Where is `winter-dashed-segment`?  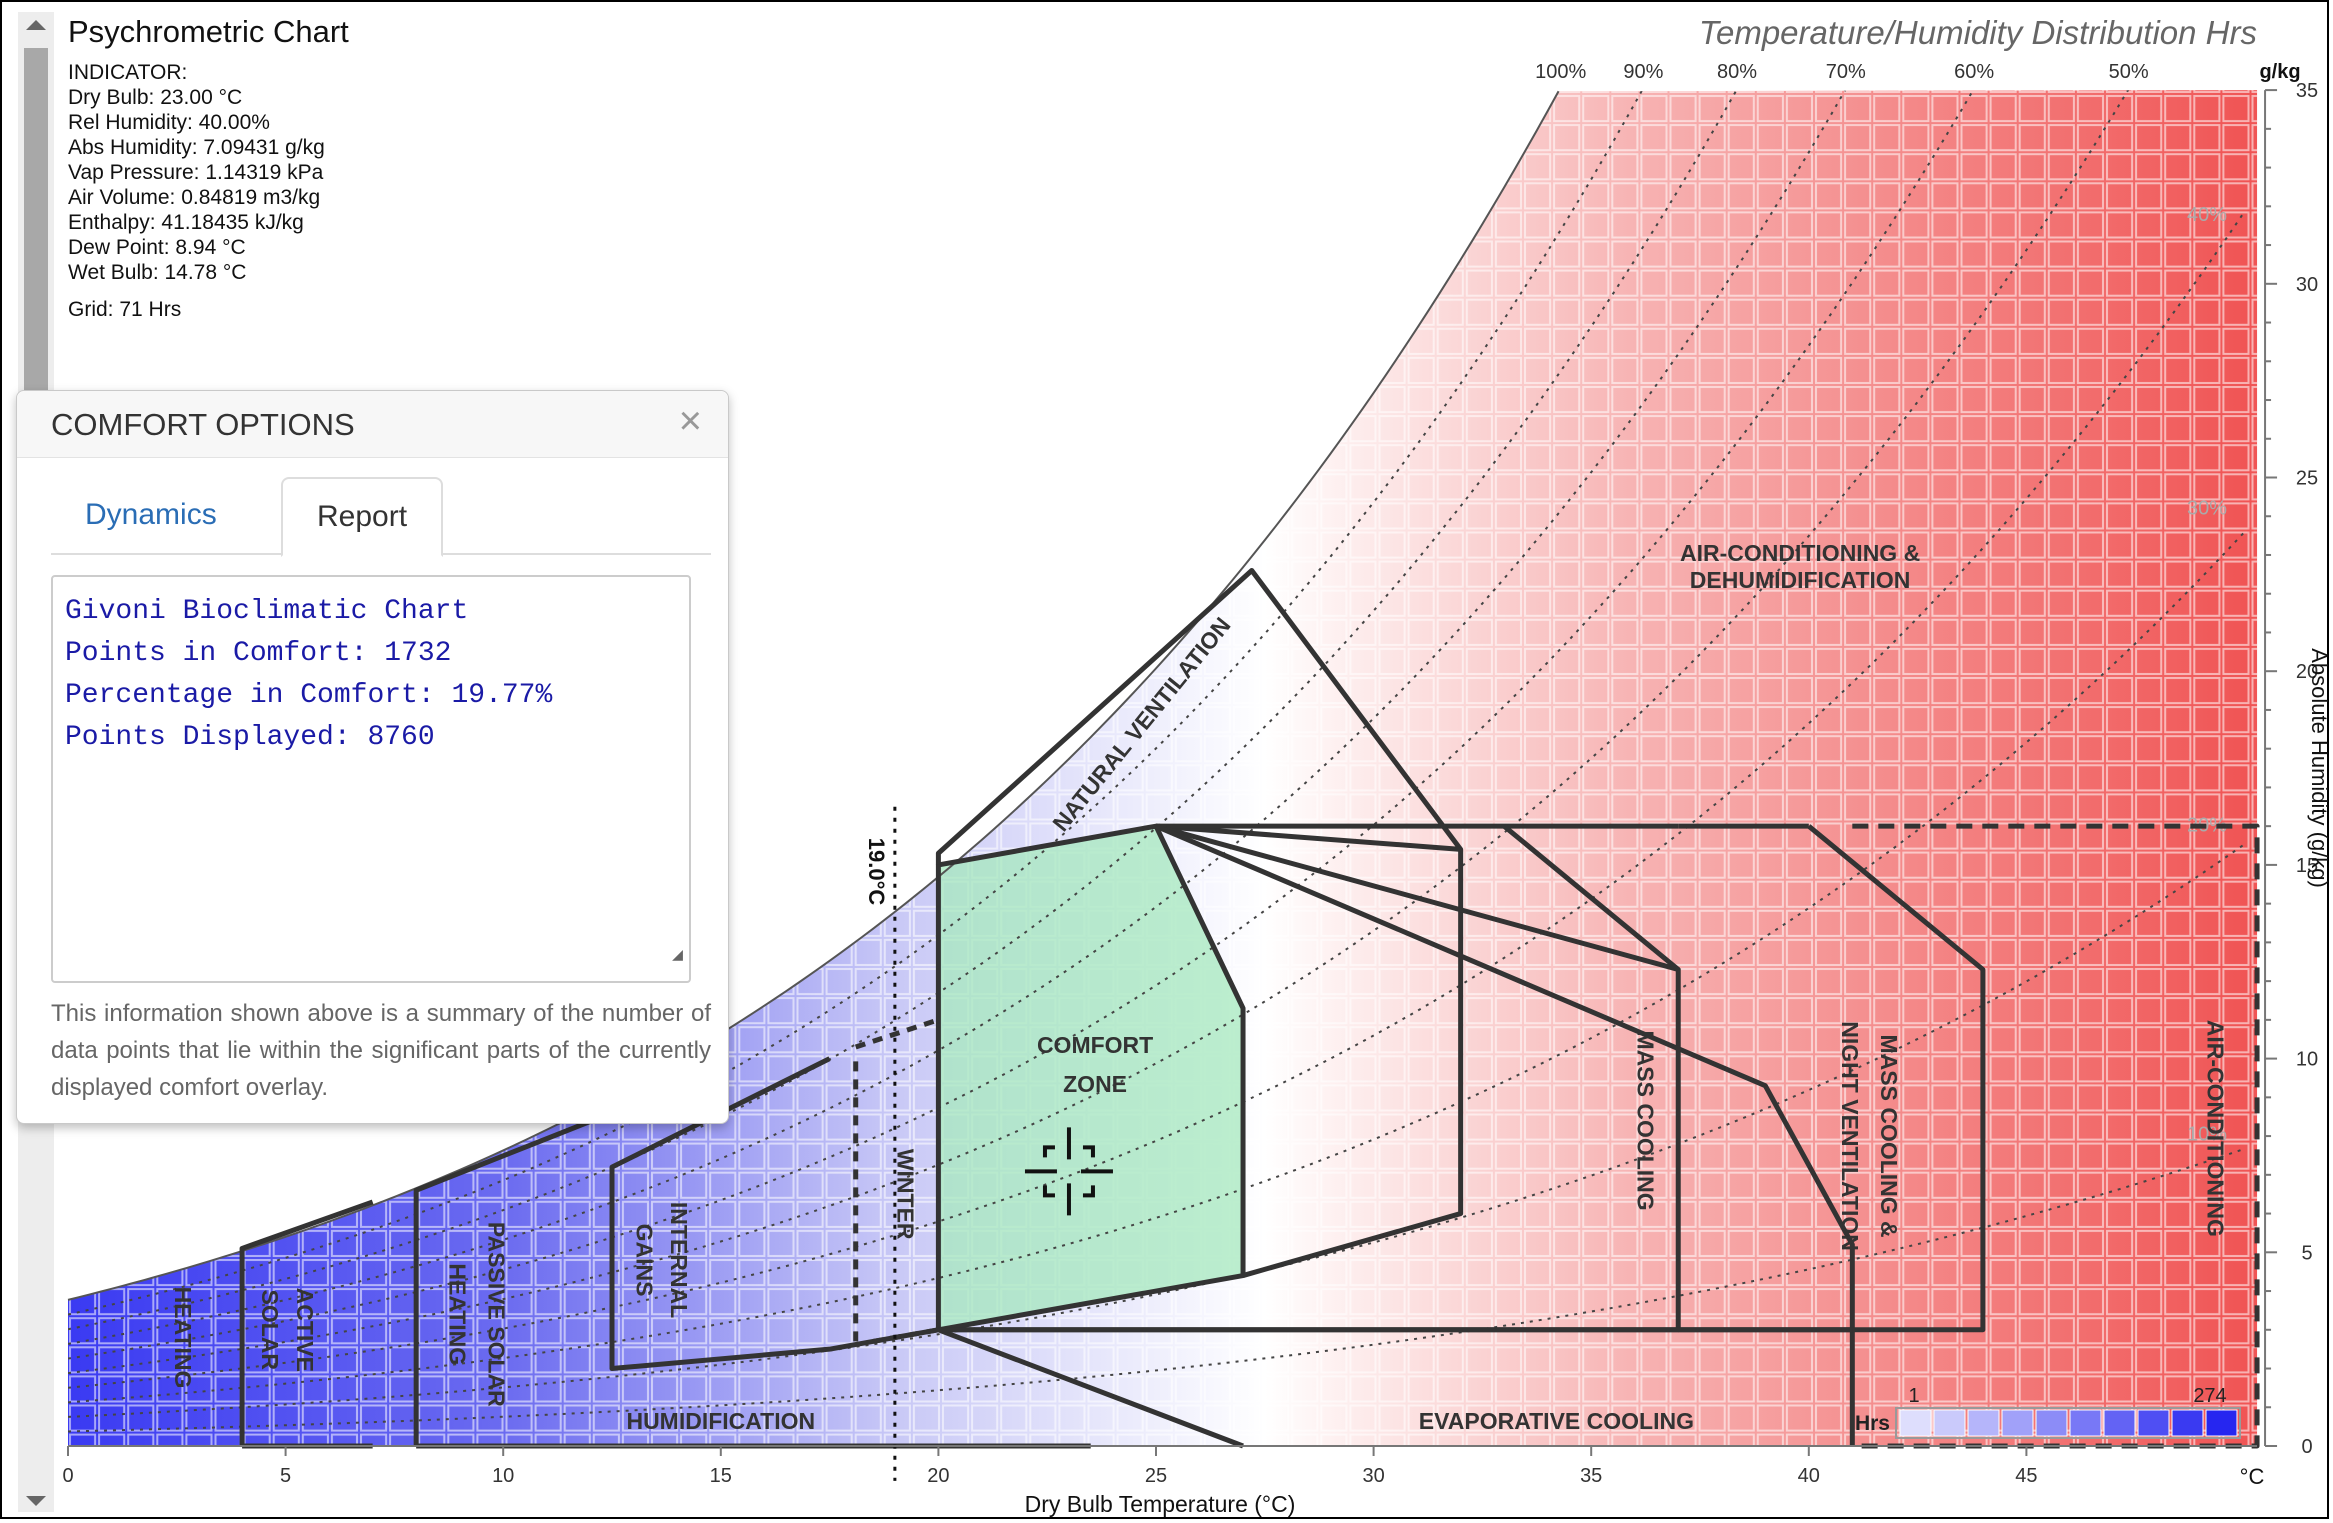
winter-dashed-segment is located at coordinates (905, 1335).